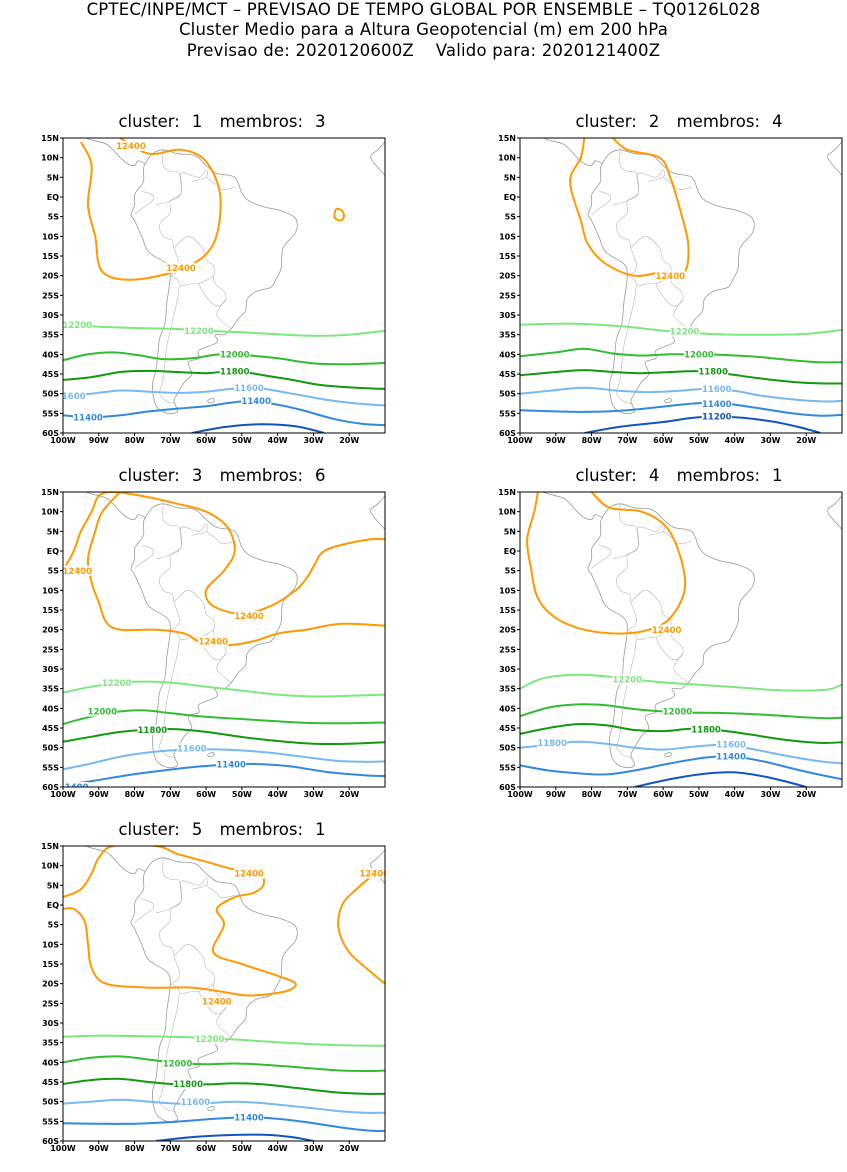 The image size is (847, 1172). Describe the element at coordinates (320, 475) in the screenshot. I see `membros-number: 6` at that location.